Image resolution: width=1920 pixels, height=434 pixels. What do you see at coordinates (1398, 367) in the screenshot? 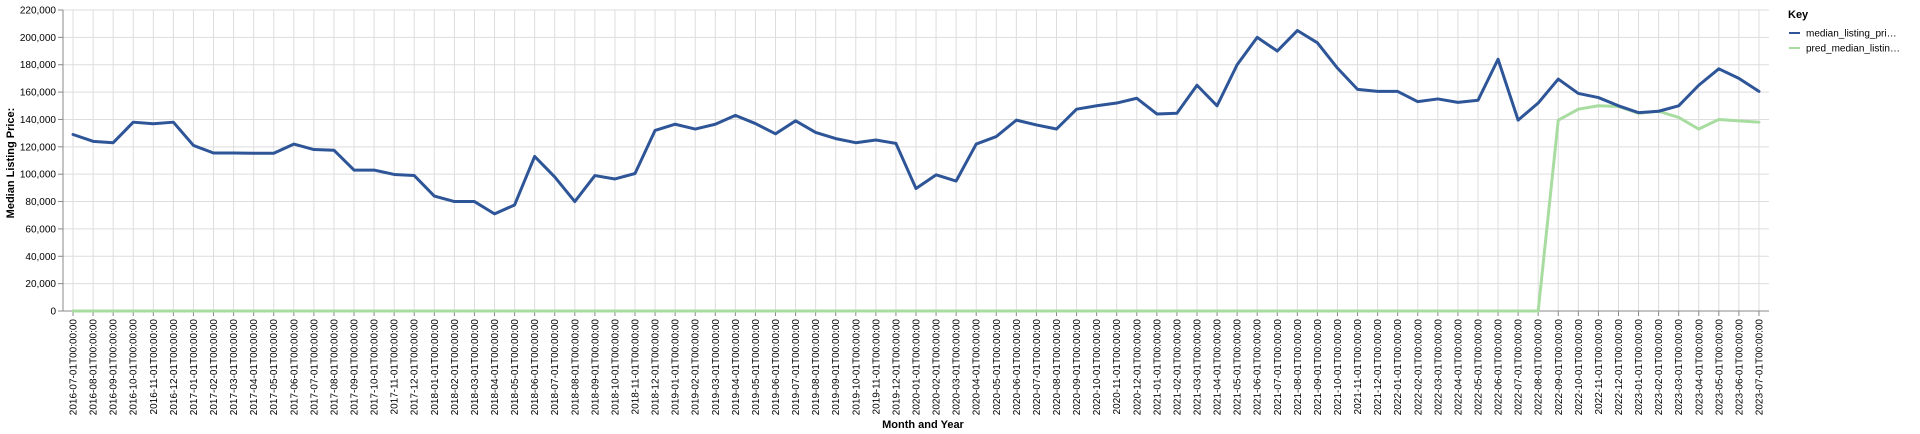
I see `x-tick-label: 2022-01-01T00:00:00` at bounding box center [1398, 367].